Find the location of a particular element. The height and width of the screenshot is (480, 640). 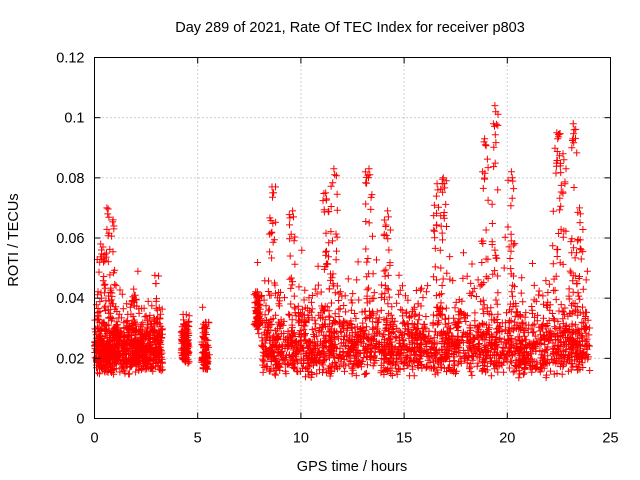

x-tick-label: 5 is located at coordinates (198, 439).